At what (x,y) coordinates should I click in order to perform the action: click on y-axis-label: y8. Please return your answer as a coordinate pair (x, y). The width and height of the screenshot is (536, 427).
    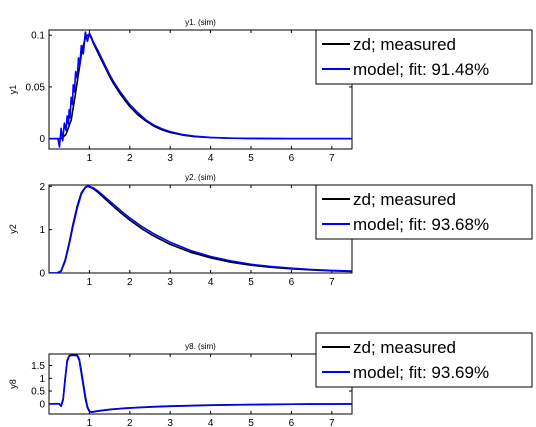
    Looking at the image, I should click on (13, 384).